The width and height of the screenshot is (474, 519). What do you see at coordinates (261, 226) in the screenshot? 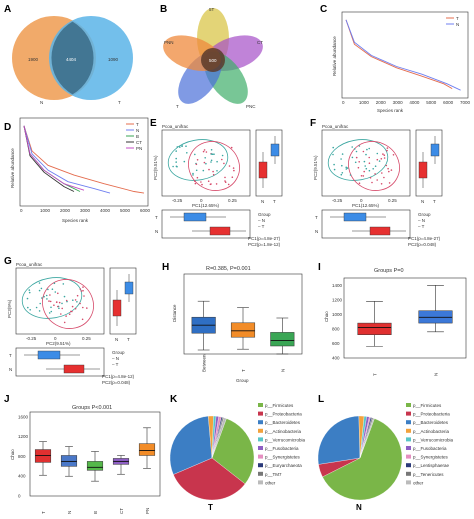
I see `e-legend-t: – T` at bounding box center [261, 226].